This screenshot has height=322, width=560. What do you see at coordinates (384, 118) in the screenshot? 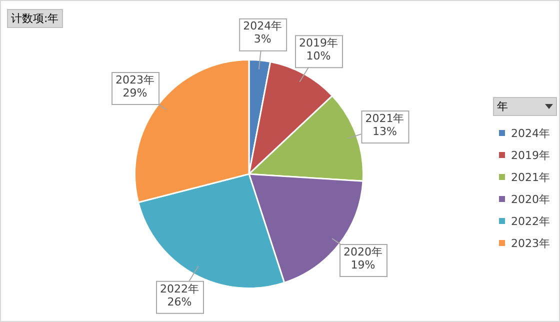
I see `slice-label: 2021年` at bounding box center [384, 118].